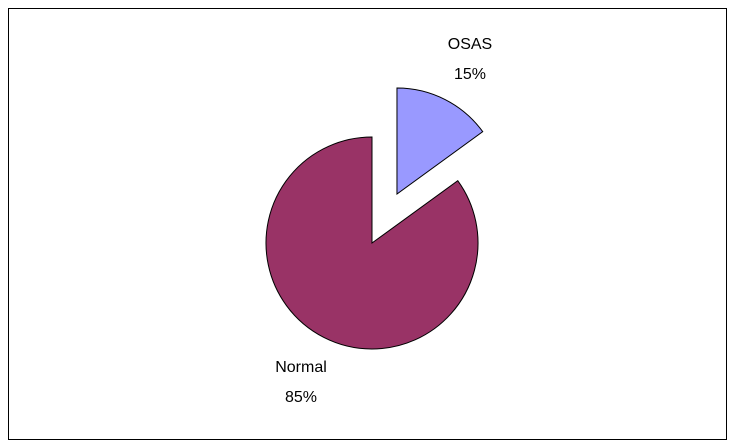 This screenshot has width=735, height=448. Describe the element at coordinates (470, 74) in the screenshot. I see `slice-value-label: 15%` at that location.